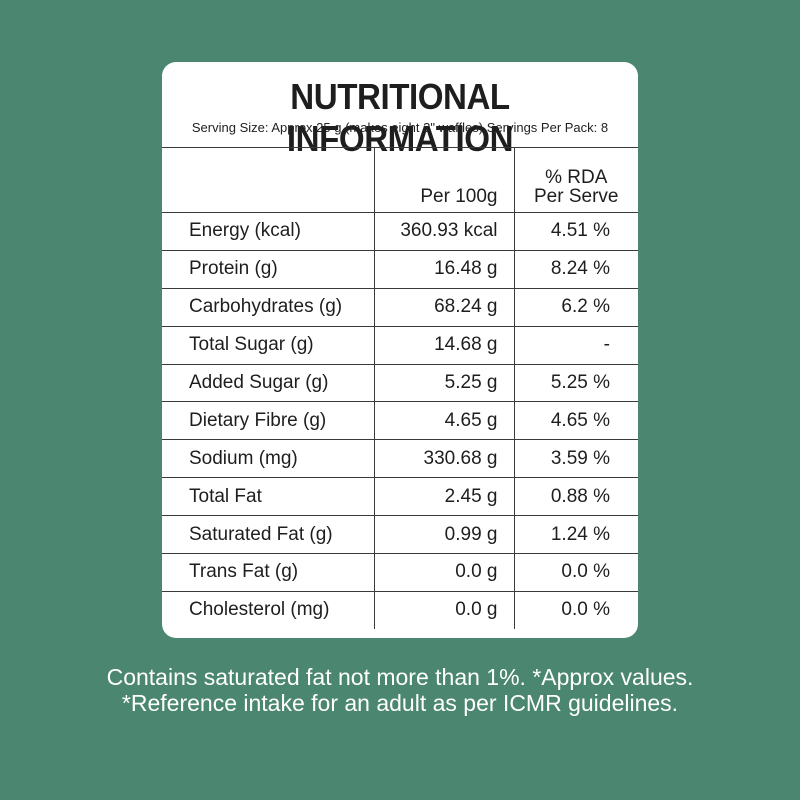 The height and width of the screenshot is (800, 800). I want to click on table-header-row: Per 100g % RDA Per Serve, so click(400, 180).